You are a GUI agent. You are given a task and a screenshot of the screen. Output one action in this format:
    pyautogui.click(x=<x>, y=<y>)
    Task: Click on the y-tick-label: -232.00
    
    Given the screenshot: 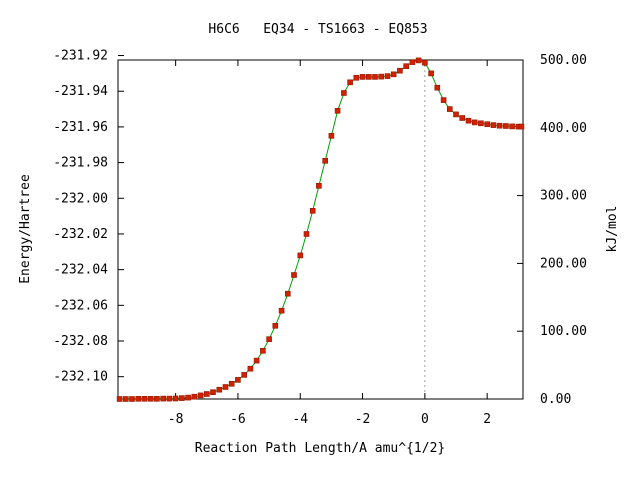 What is the action you would take?
    pyautogui.click(x=80, y=198)
    